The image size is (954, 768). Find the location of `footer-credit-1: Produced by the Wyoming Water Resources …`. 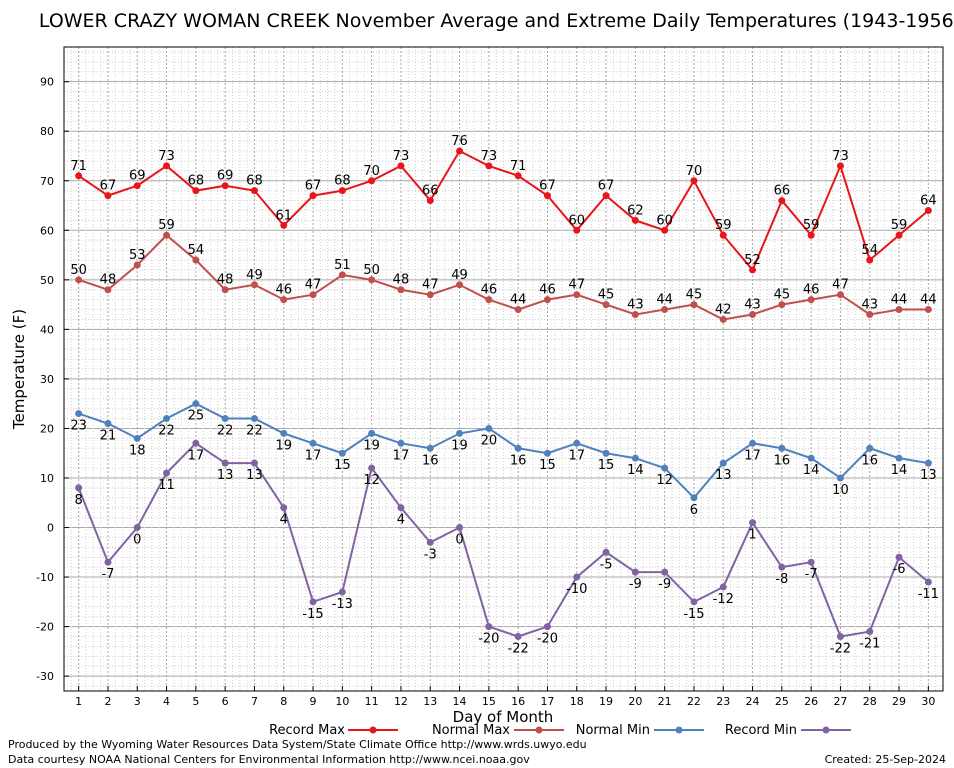

footer-credit-1: Produced by the Wyoming Water Resources … is located at coordinates (297, 744).